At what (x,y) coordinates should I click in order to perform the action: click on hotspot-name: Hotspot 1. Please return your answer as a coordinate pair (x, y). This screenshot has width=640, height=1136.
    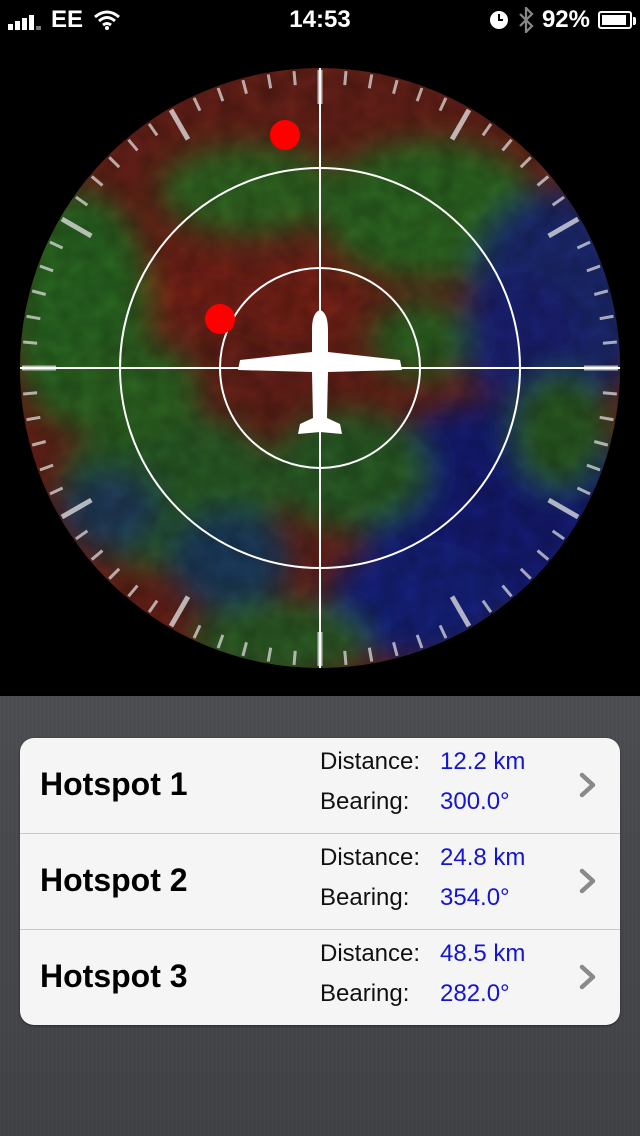
    Looking at the image, I should click on (114, 784).